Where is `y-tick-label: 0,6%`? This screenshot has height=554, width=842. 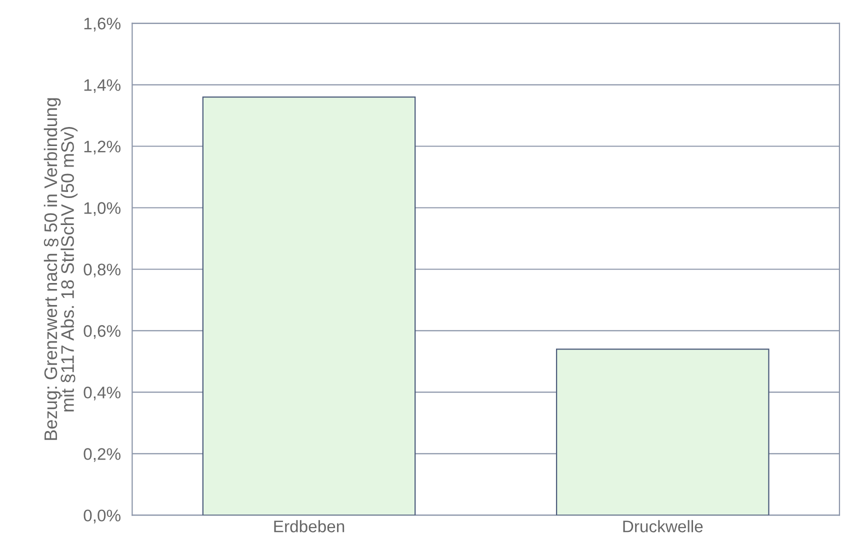
y-tick-label: 0,6% is located at coordinates (102, 332).